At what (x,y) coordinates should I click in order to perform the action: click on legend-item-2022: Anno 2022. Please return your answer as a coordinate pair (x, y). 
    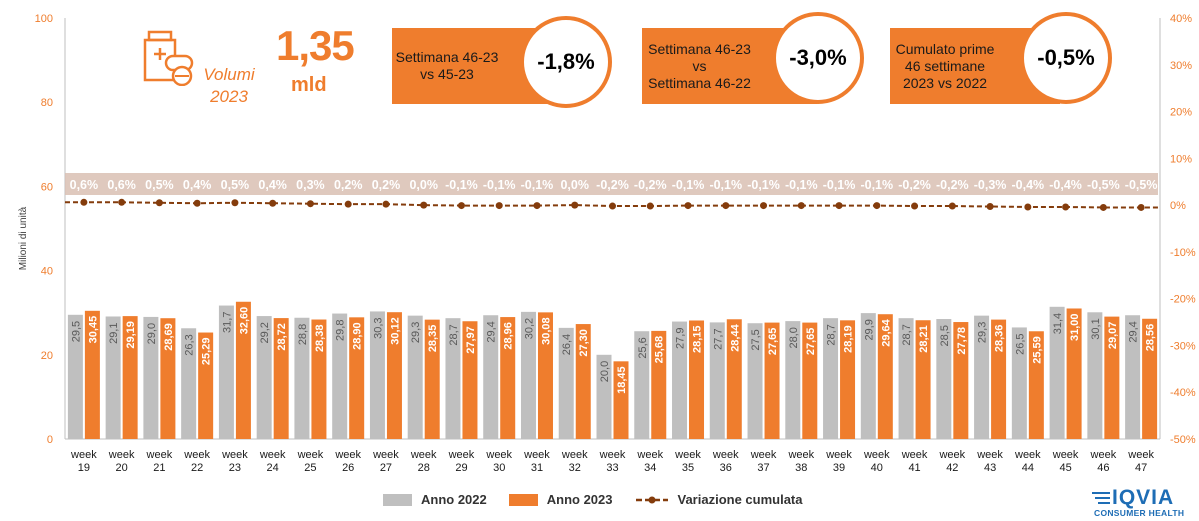
    Looking at the image, I should click on (435, 499).